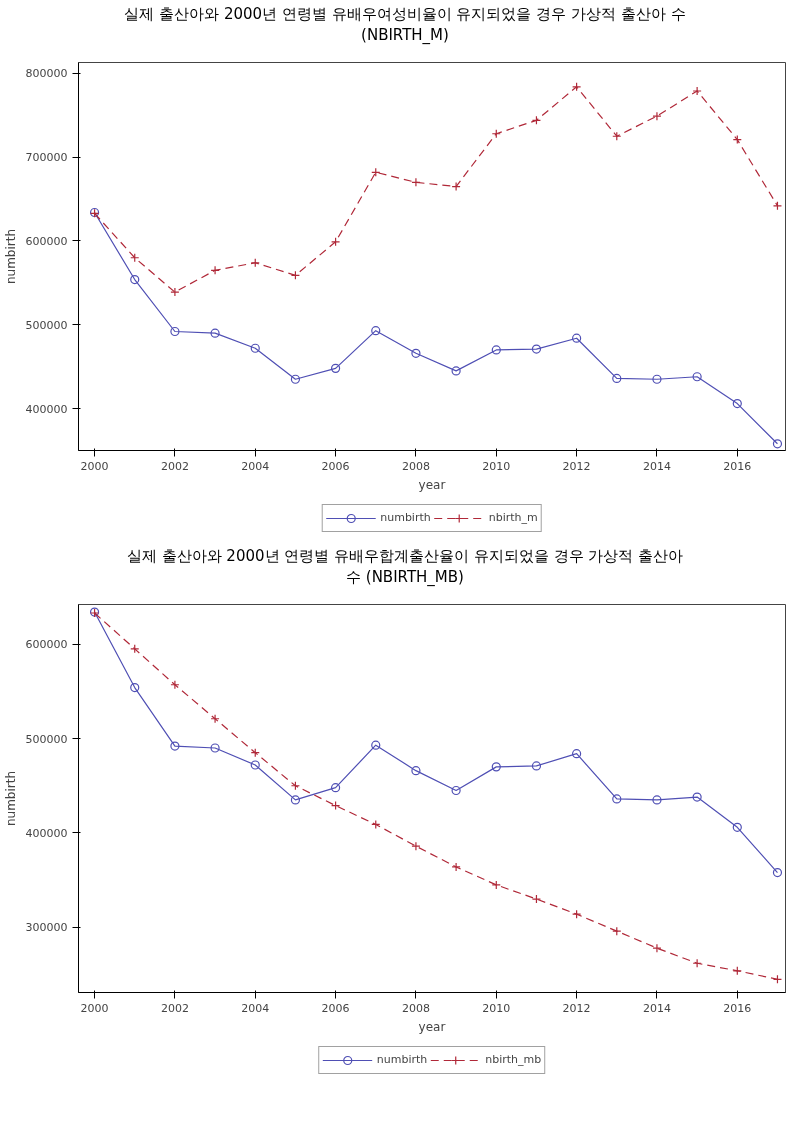 This screenshot has height=1139, width=807. Describe the element at coordinates (405, 25) in the screenshot. I see `chart-title: 실제 출산아와 2000년 연령별 유배우여성비율이 유지되었을 경우 가상적 출산아 수 (NBIRTH_M)` at that location.